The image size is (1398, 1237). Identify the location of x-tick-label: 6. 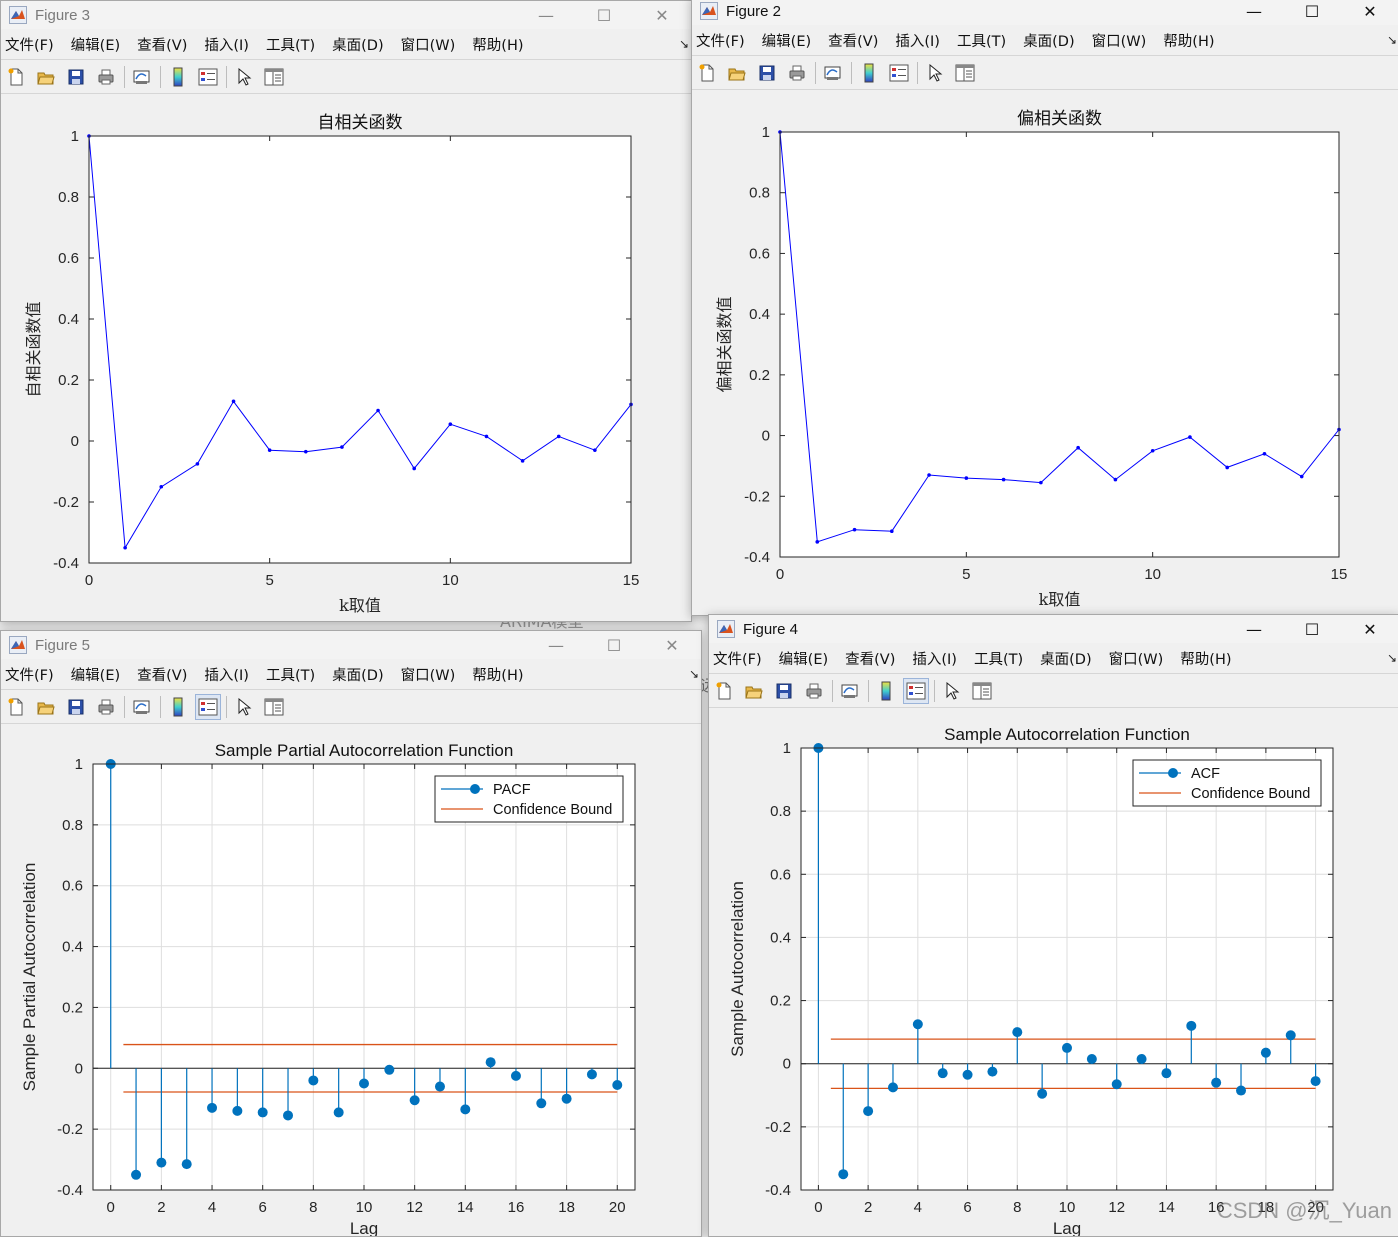
(967, 1207).